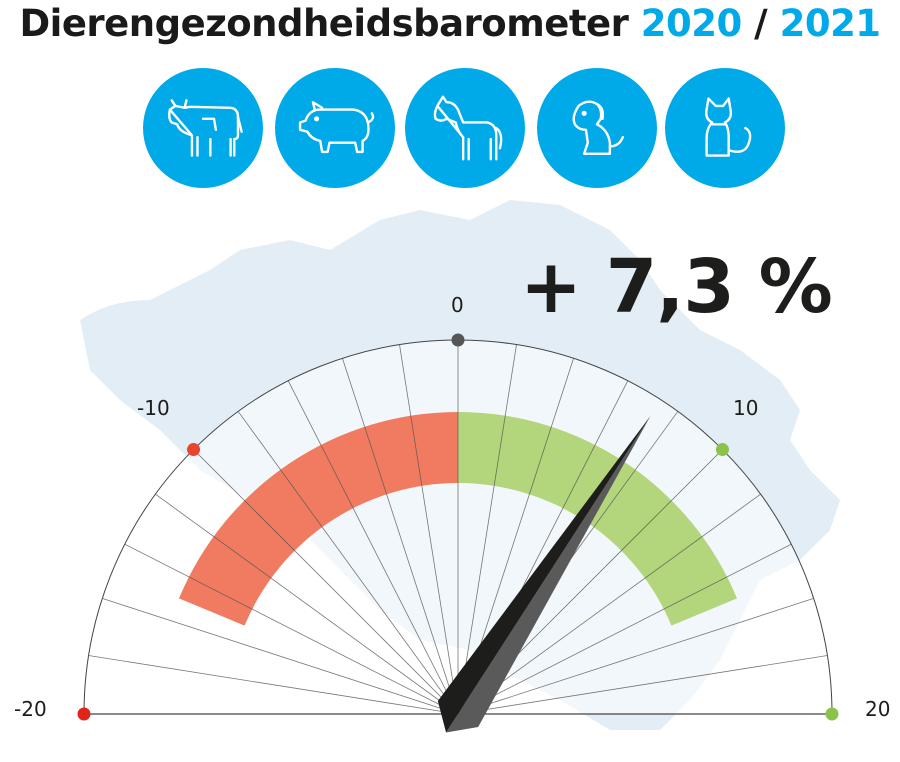 The width and height of the screenshot is (900, 762). What do you see at coordinates (725, 128) in the screenshot?
I see `cat-icon` at bounding box center [725, 128].